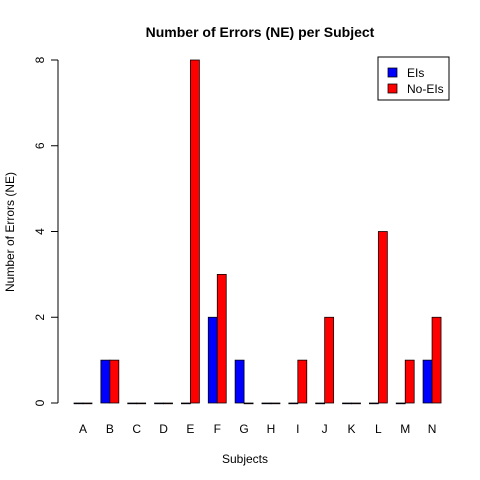 This screenshot has height=480, width=480. I want to click on legend: EIs No-EIs, so click(413, 78).